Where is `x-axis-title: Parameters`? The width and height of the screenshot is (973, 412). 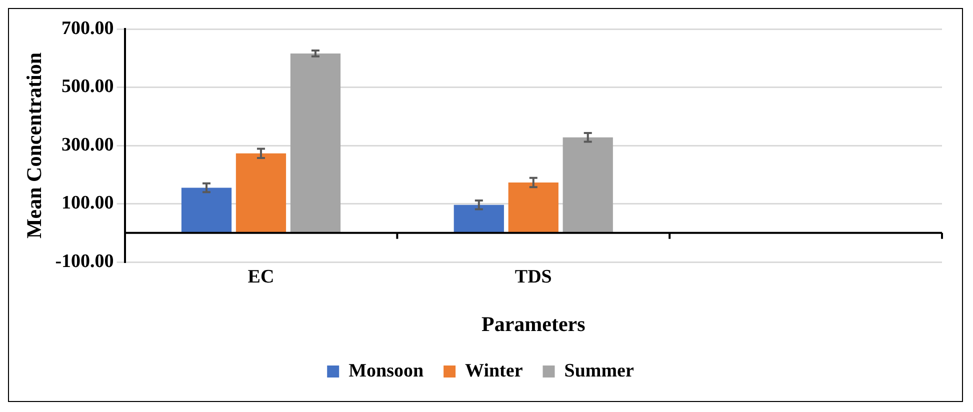
x-axis-title: Parameters is located at coordinates (534, 324).